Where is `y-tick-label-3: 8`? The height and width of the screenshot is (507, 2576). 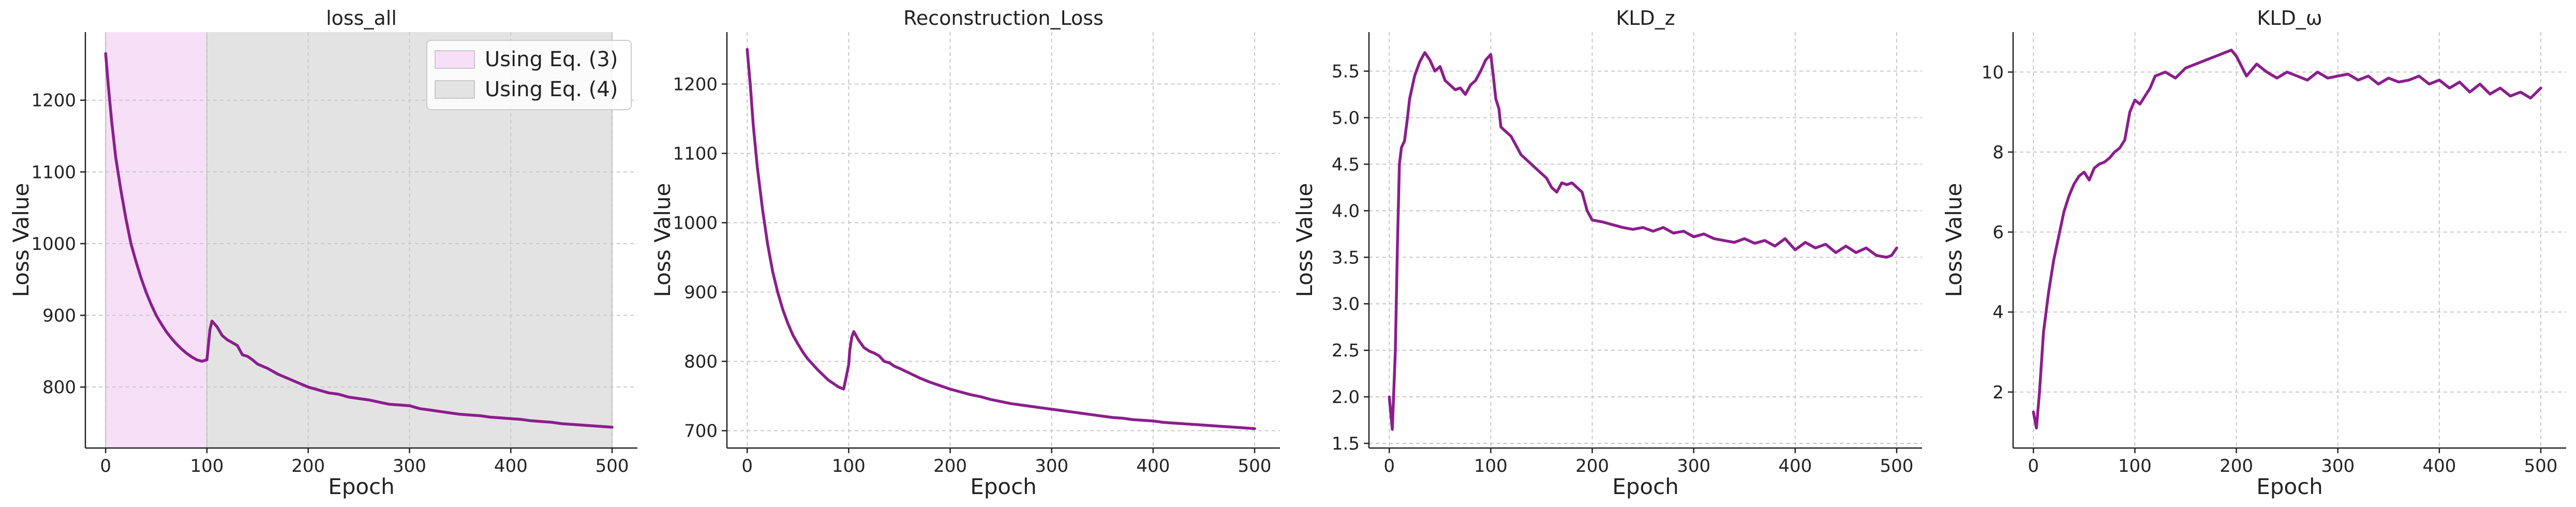 y-tick-label-3: 8 is located at coordinates (1998, 152).